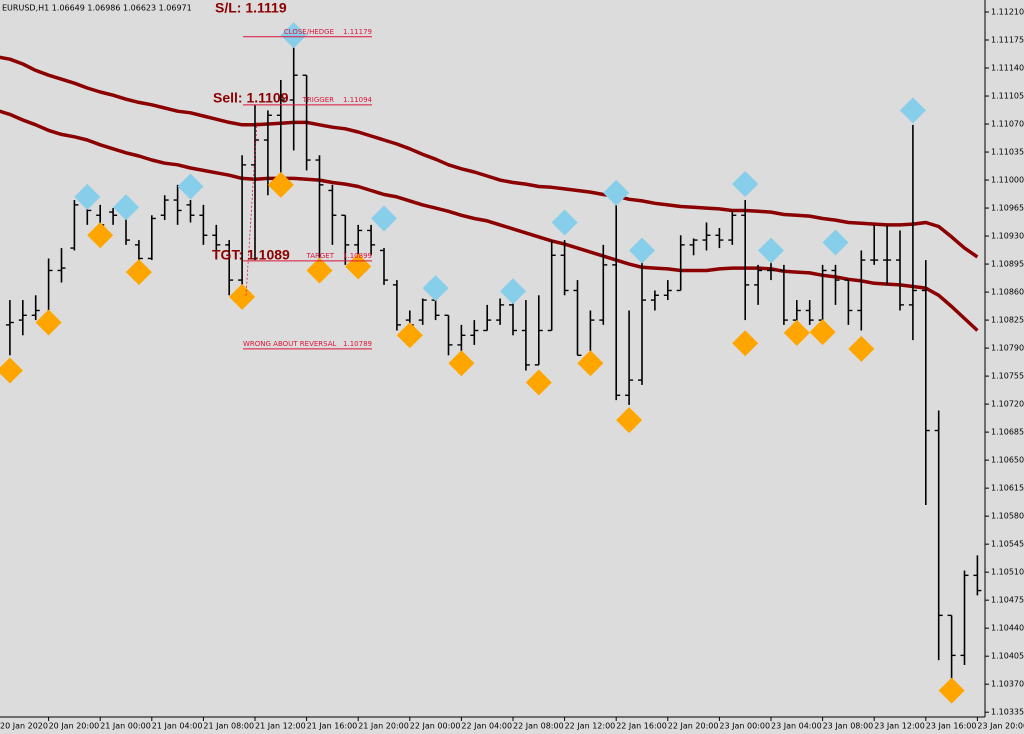 The width and height of the screenshot is (1024, 734). I want to click on y-tick-label: 1.10440, so click(1007, 628).